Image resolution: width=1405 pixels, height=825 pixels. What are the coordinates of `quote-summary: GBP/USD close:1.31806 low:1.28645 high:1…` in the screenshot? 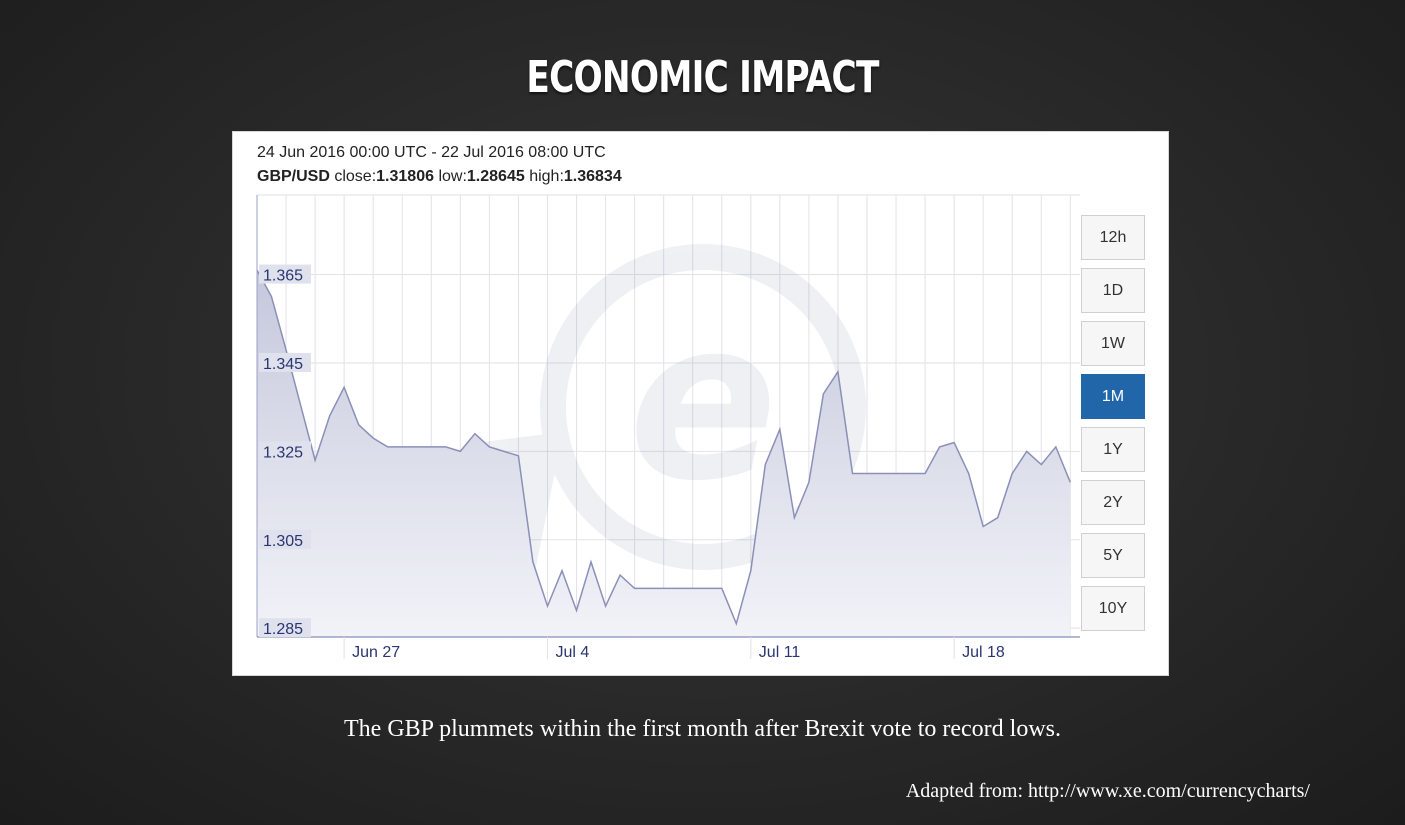 It's located at (439, 177).